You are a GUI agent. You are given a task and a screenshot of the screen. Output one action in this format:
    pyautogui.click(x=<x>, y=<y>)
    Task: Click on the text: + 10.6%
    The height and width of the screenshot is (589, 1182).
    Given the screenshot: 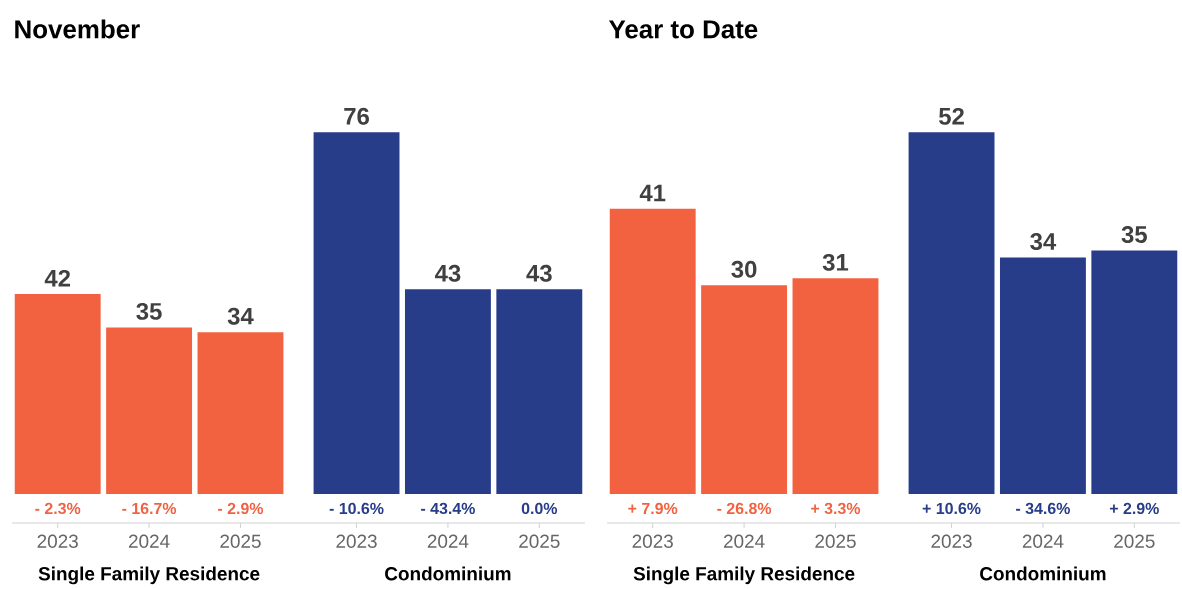 What is the action you would take?
    pyautogui.click(x=951, y=508)
    